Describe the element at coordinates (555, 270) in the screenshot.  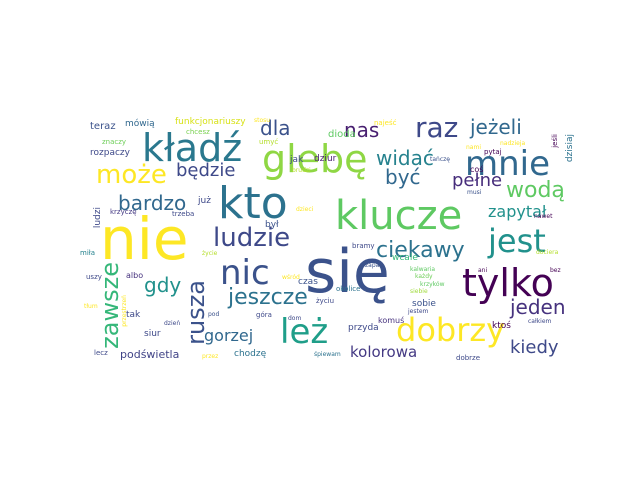
I see `word-bez: bez` at that location.